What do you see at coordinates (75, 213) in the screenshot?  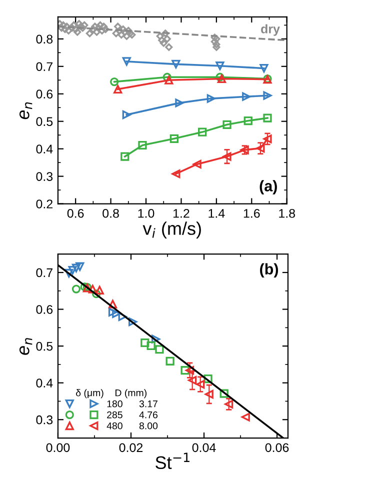 I see `x-tick-label: 0.6` at bounding box center [75, 213].